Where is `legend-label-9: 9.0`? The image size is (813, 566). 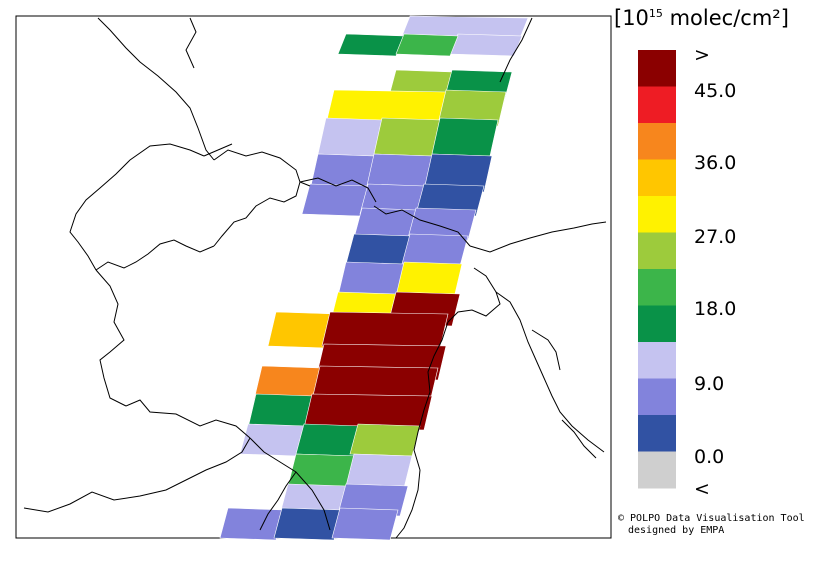 legend-label-9: 9.0 is located at coordinates (709, 384).